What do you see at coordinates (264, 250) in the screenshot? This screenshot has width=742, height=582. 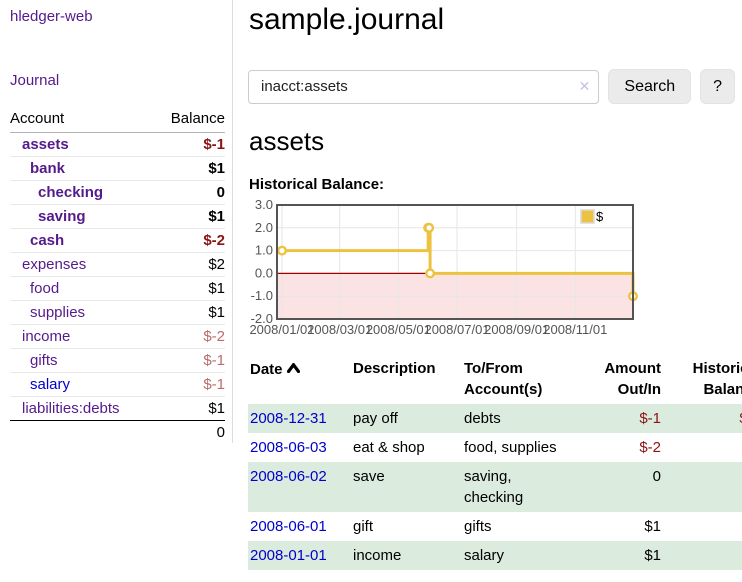 I see `svg-text: 1.0` at bounding box center [264, 250].